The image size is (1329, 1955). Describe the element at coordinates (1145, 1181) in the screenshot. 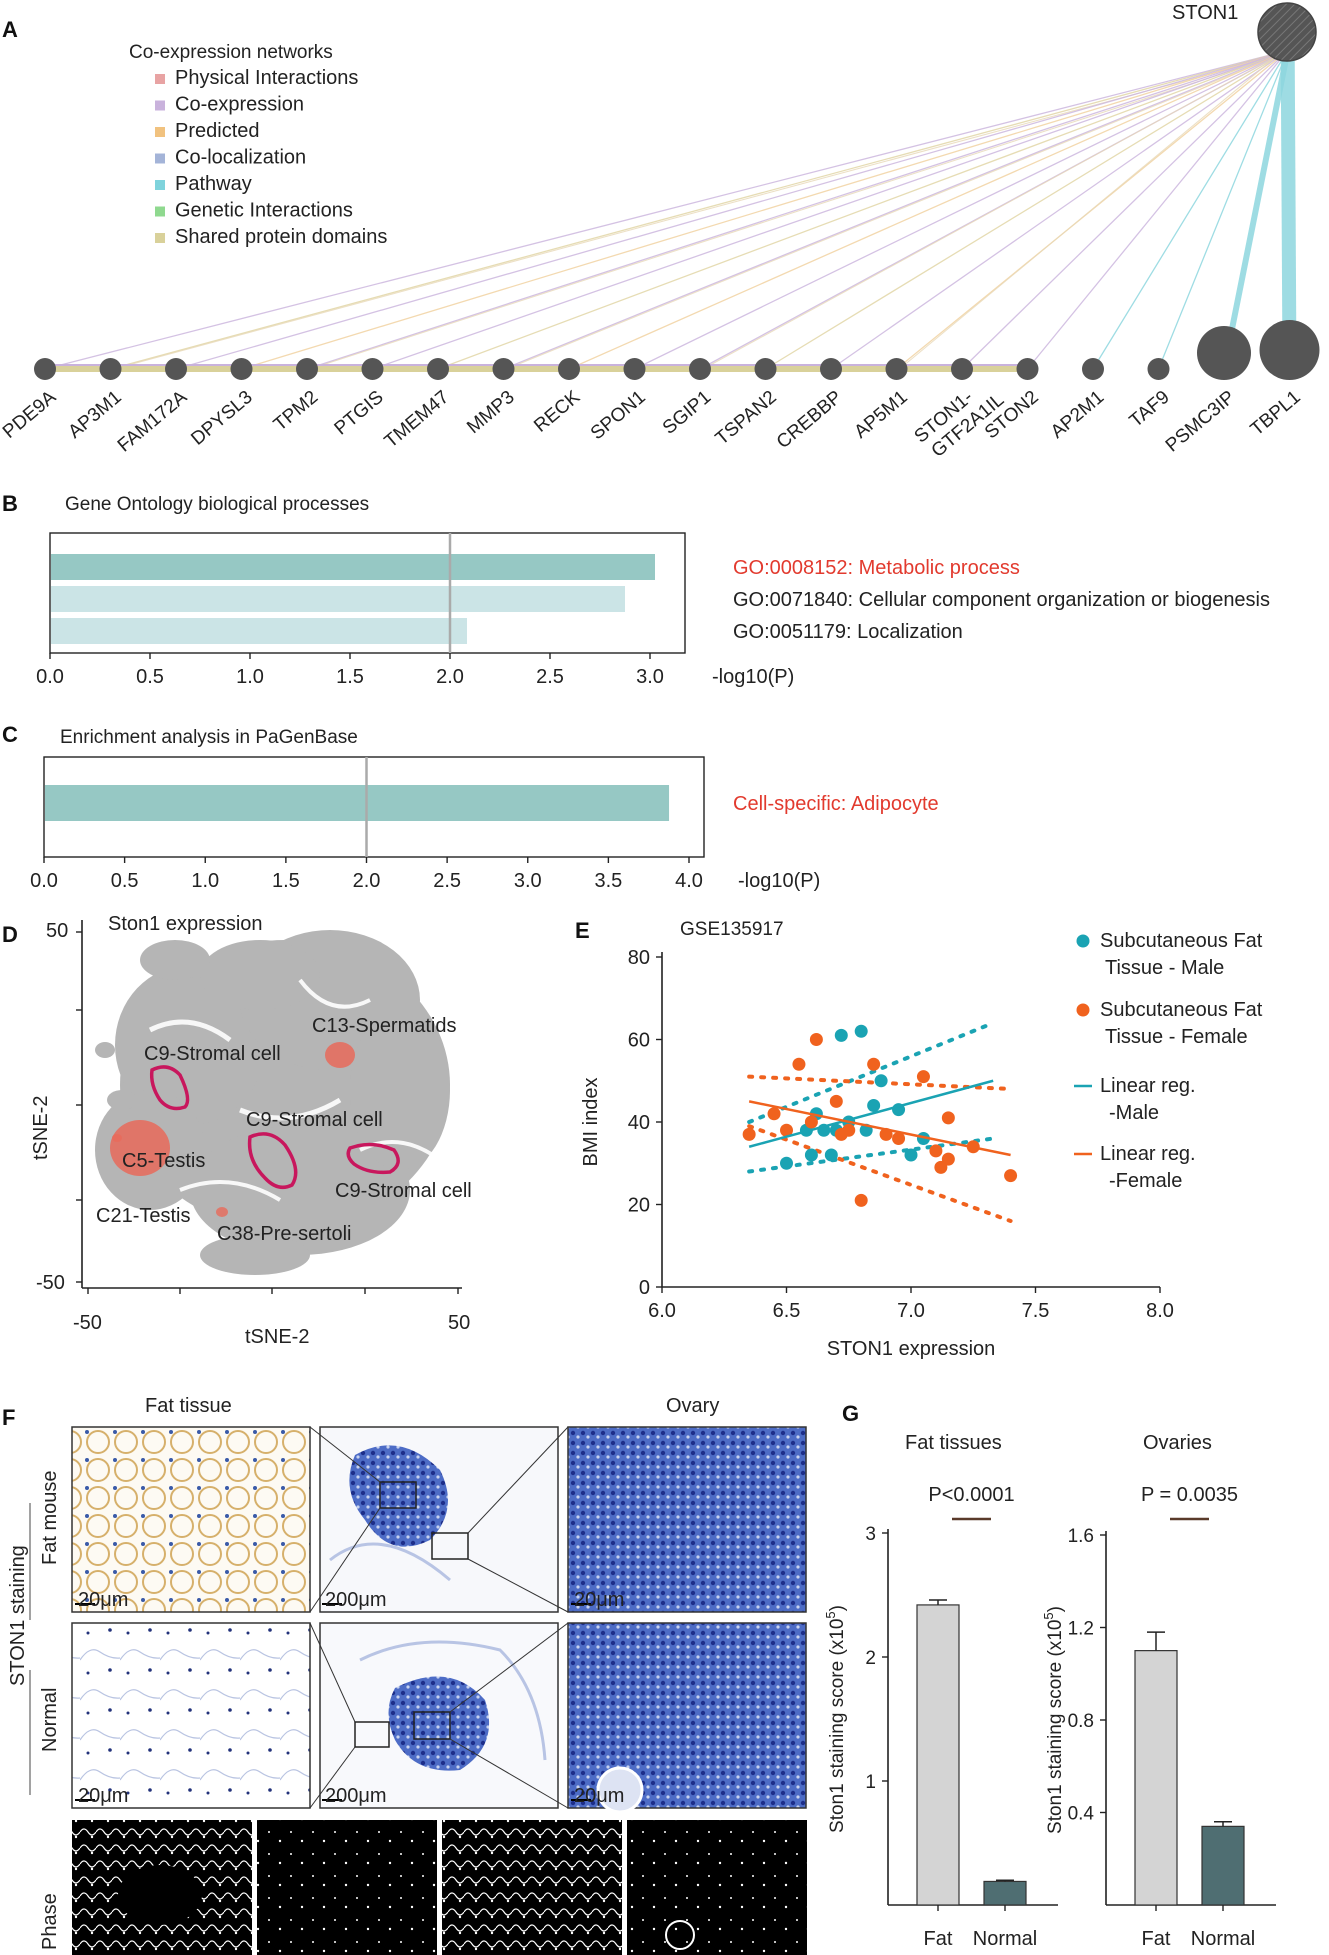

I see `legend-label: -Female` at that location.